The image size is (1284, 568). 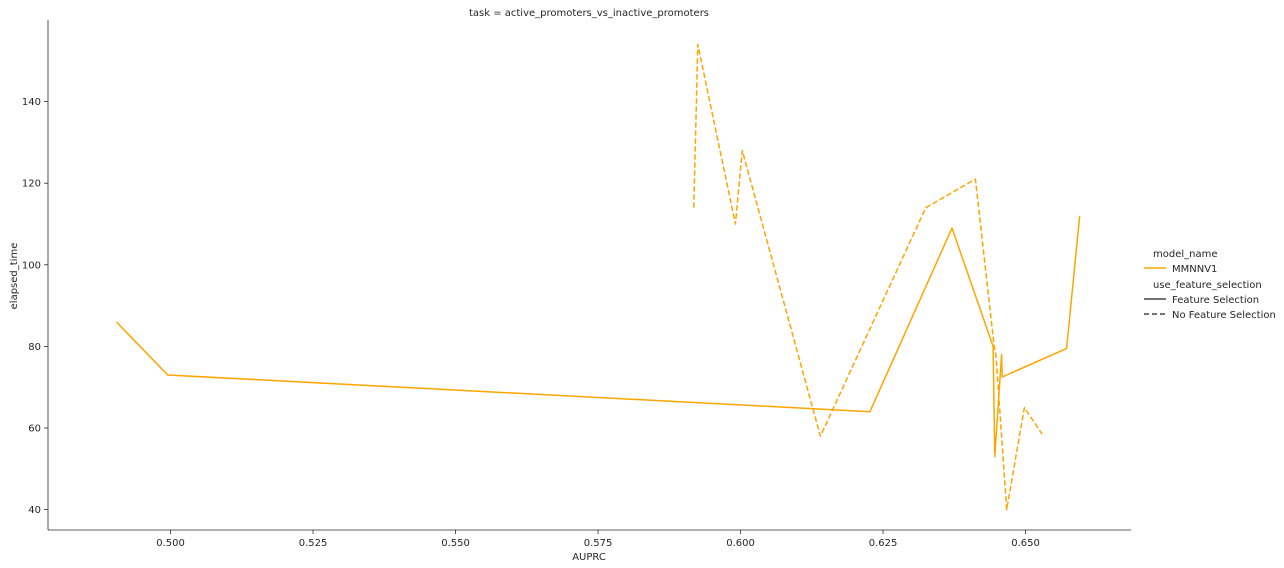 I want to click on x-tick-label: 0.550, so click(x=455, y=543).